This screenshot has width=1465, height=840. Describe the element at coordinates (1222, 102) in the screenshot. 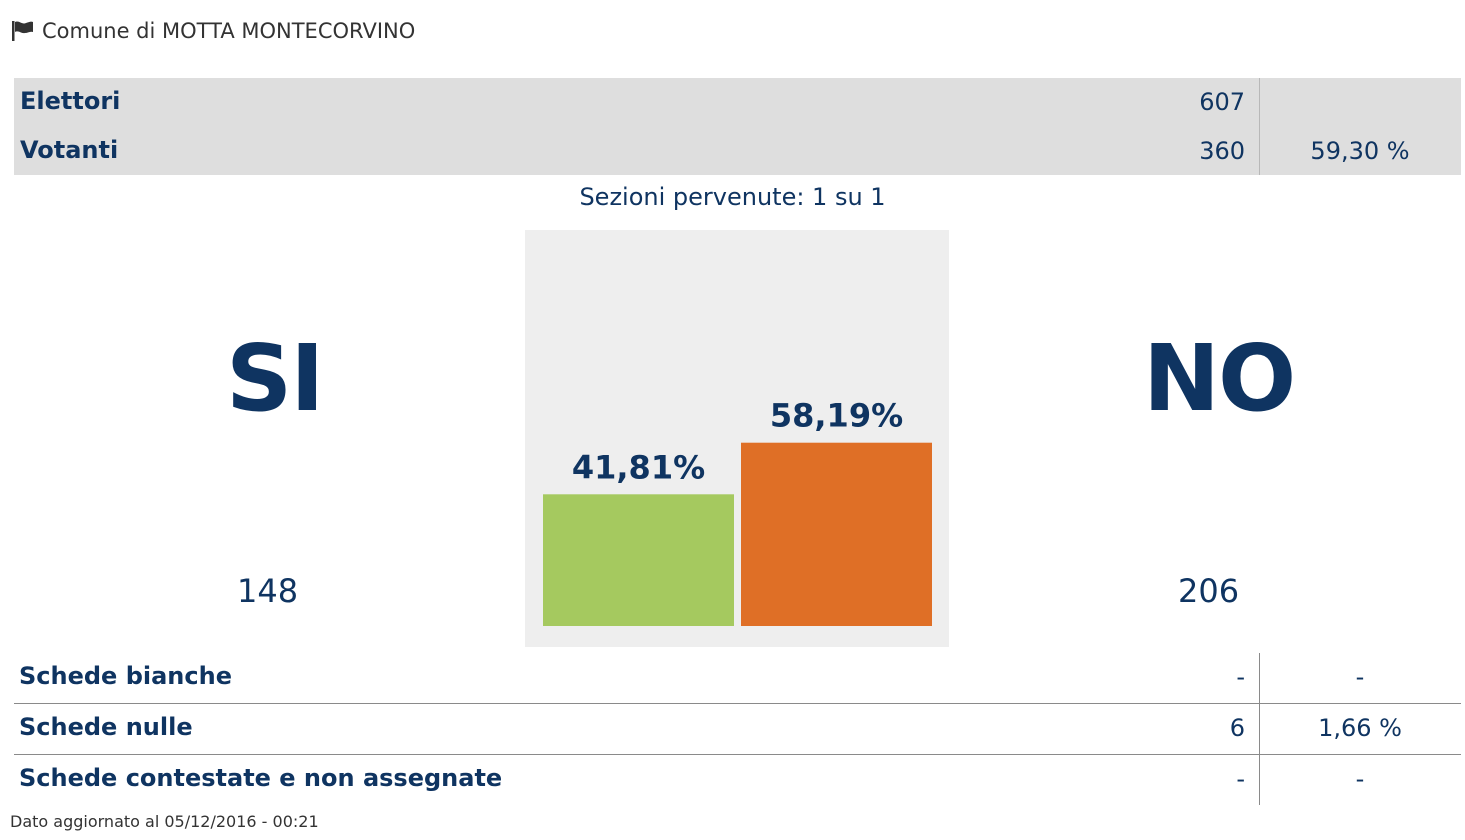

I see `elettori-value: 607` at that location.